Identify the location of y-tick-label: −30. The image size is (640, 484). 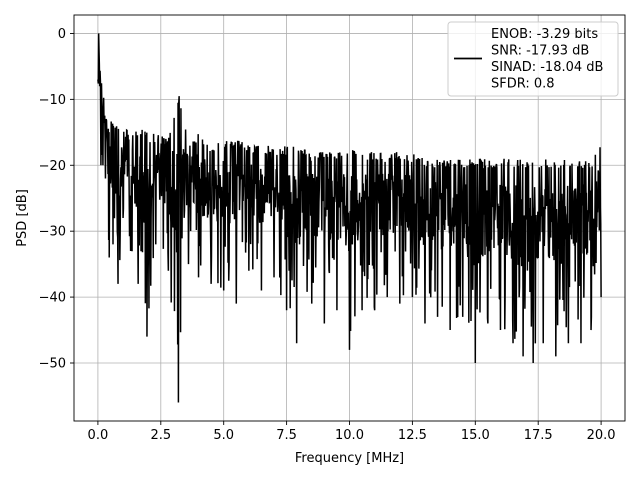
(52, 232).